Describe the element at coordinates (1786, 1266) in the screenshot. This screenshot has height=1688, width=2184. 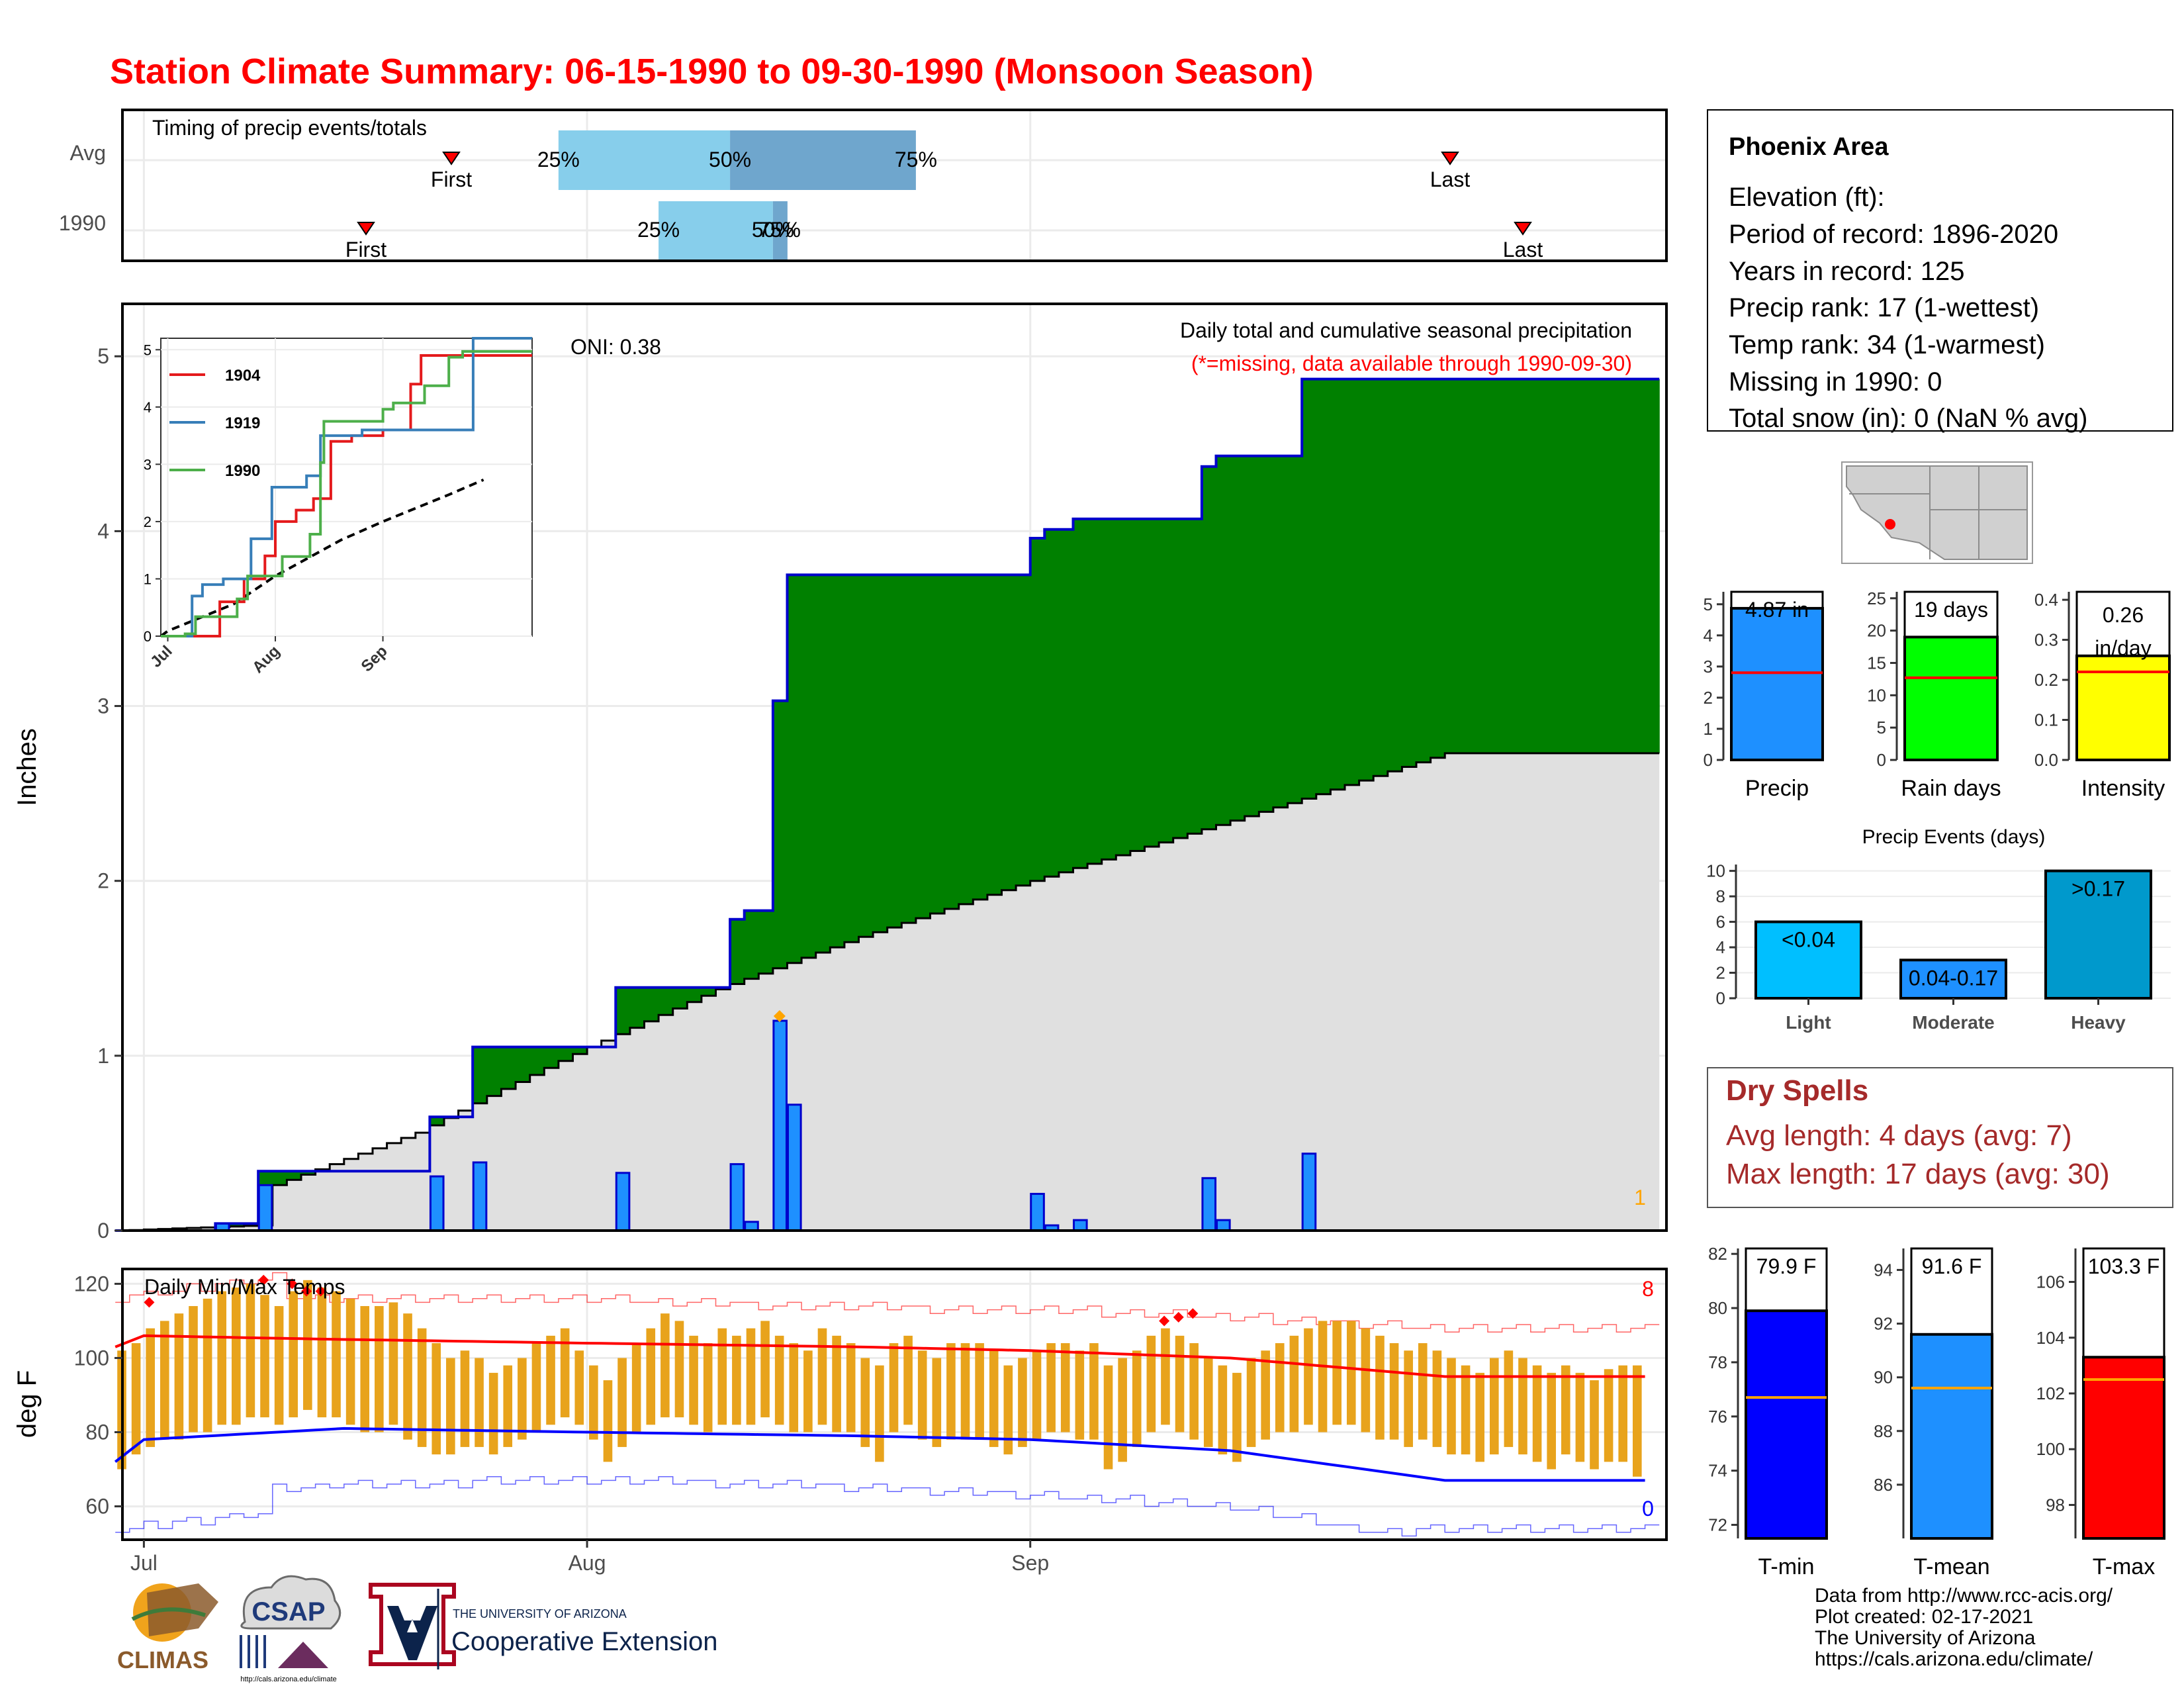
I see `mini-bar-value-label: 79.9 F` at that location.